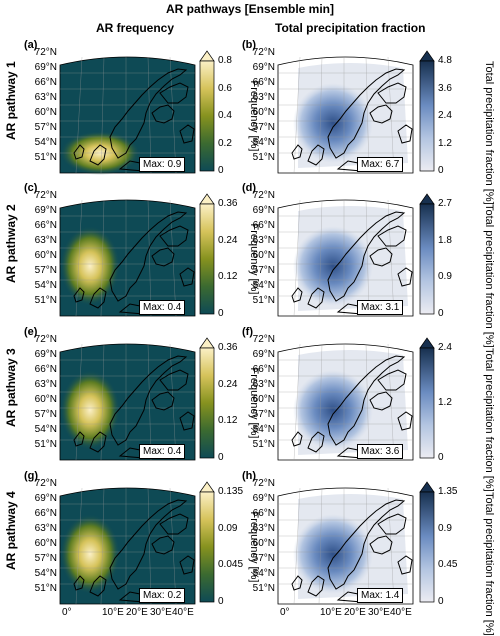  Describe the element at coordinates (127, 258) in the screenshot. I see `map-panel-c` at that location.